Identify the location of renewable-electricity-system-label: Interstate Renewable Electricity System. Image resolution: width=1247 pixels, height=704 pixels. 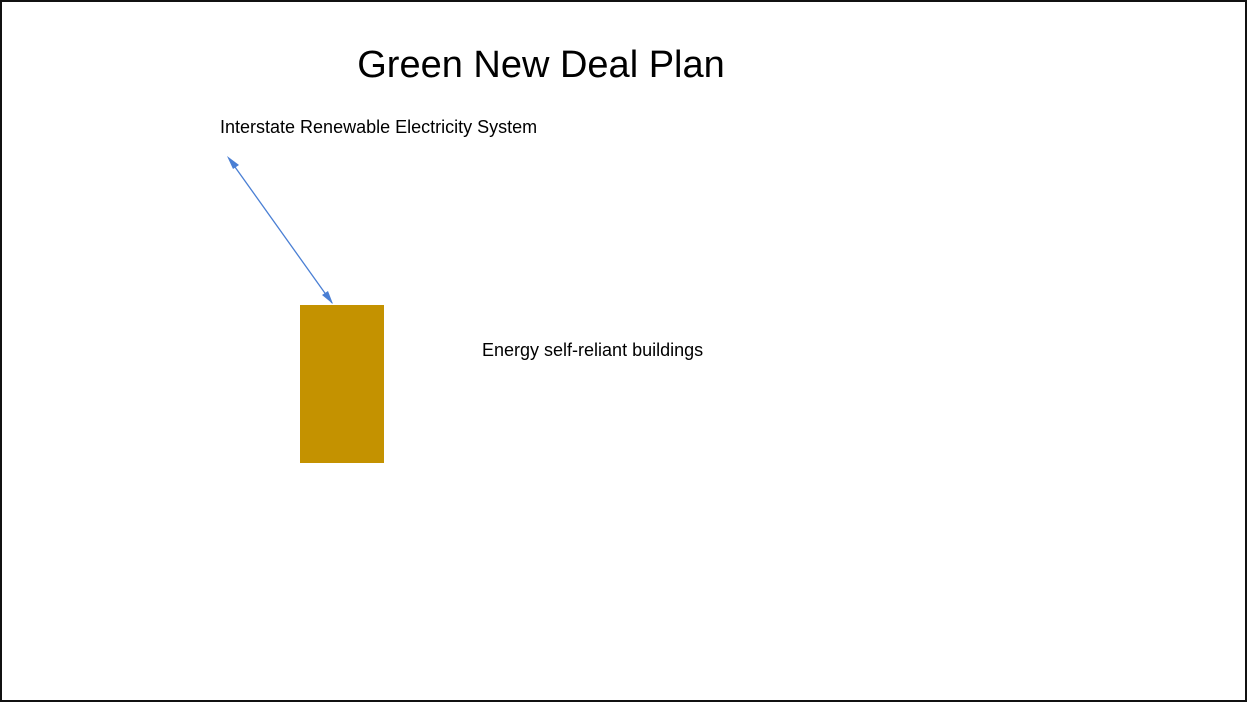
(379, 127).